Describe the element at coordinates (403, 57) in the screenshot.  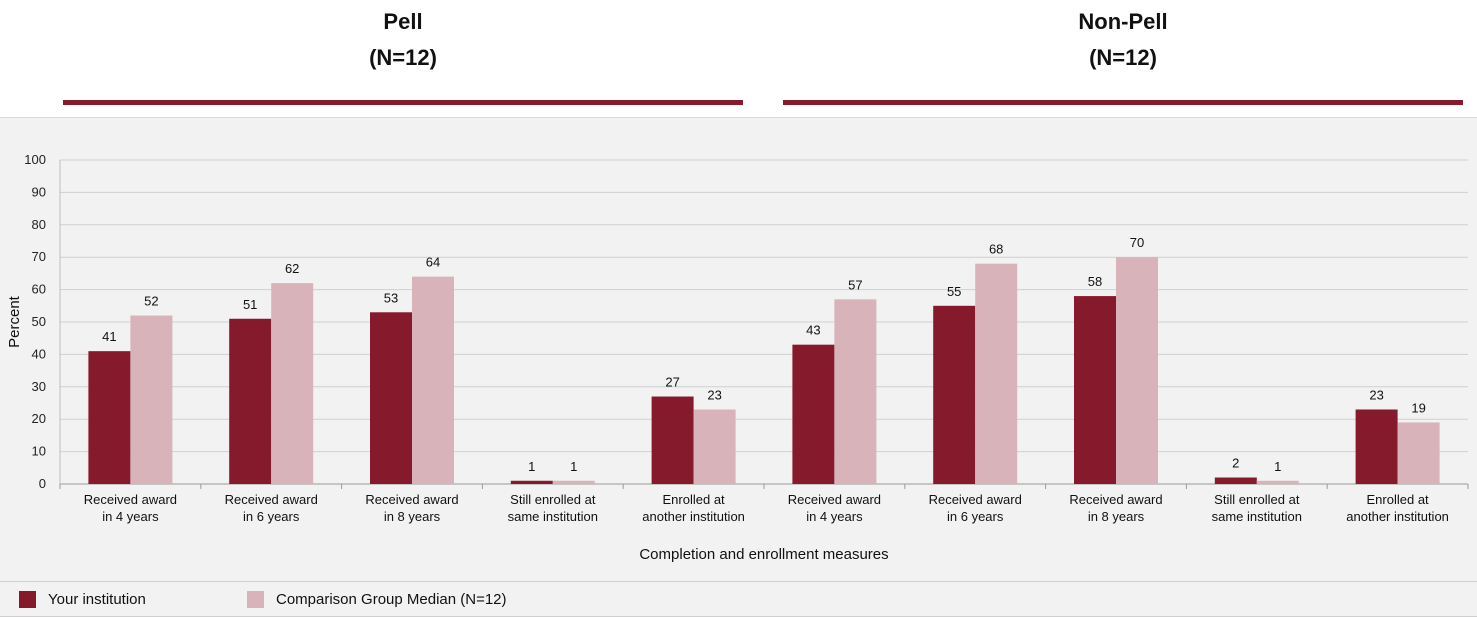
I see `group-title-pell-n: (N=12)` at that location.